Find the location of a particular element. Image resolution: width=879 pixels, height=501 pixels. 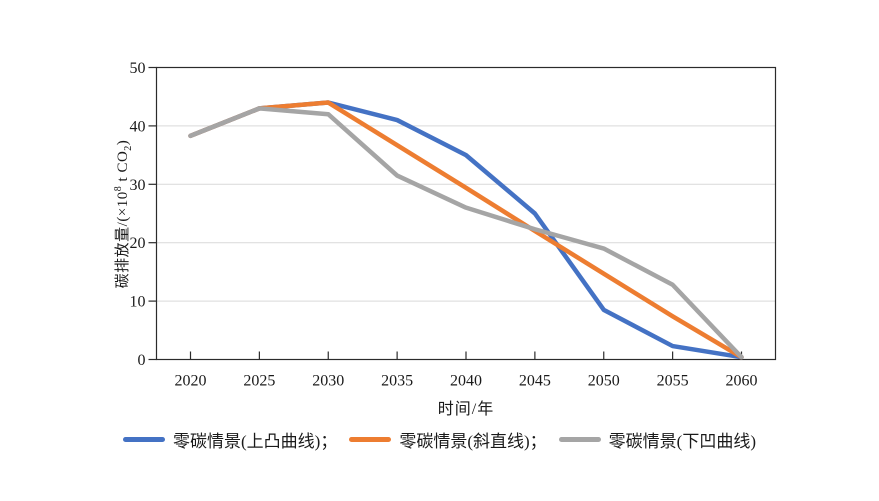

legend-label: 零碳情景(下凹曲线) is located at coordinates (682, 441).